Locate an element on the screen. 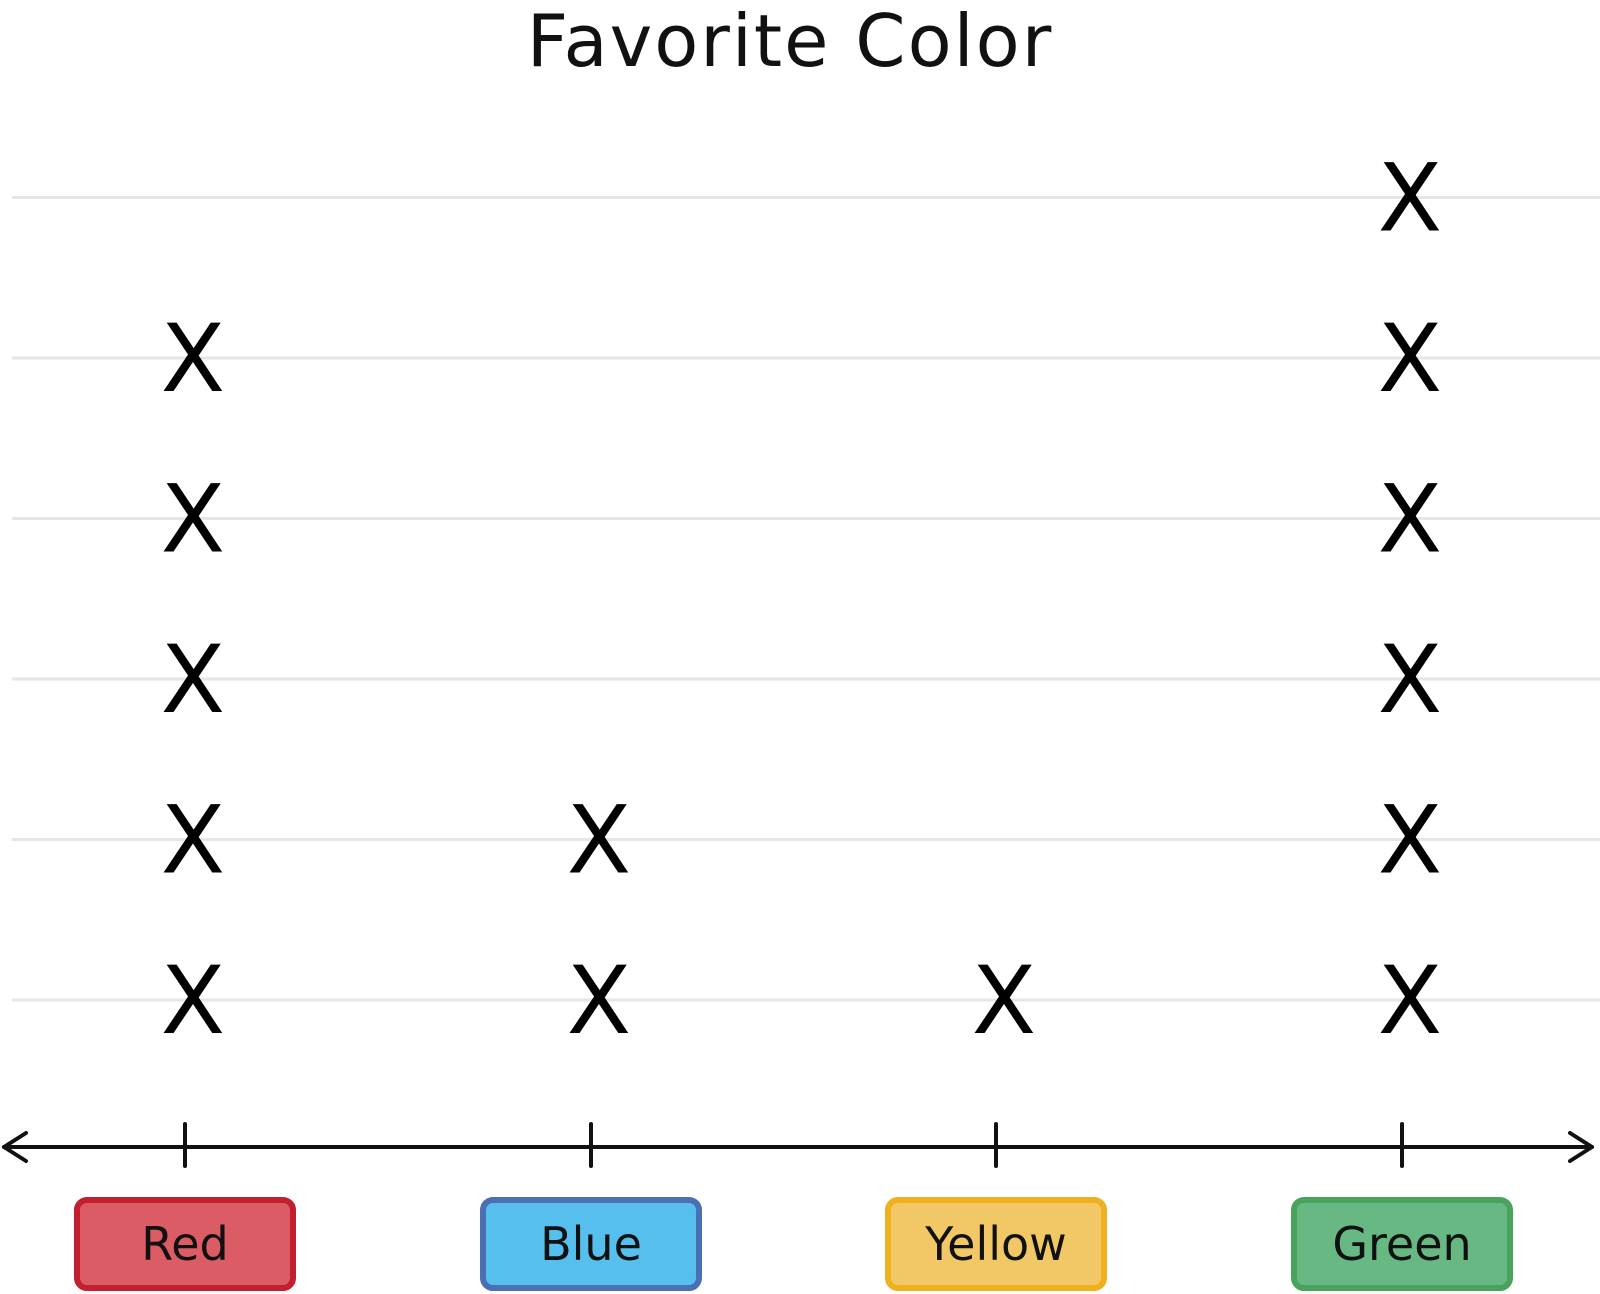 This screenshot has height=1294, width=1600. chart-title: Favorite Color is located at coordinates (790, 41).